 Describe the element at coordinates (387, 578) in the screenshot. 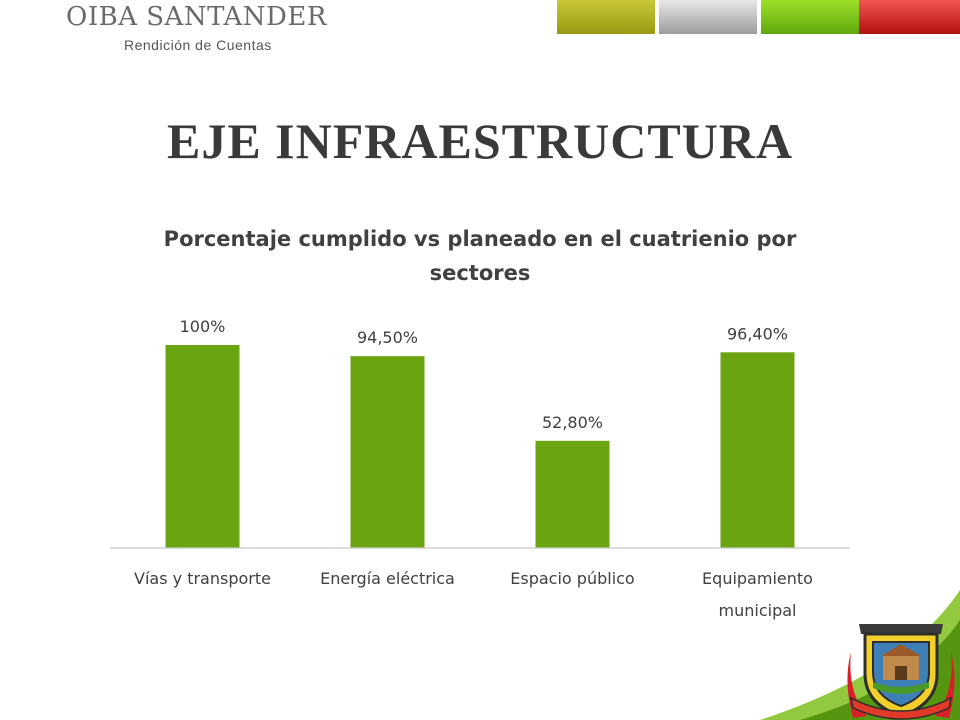

I see `category-label-2: Energía eléctrica` at that location.